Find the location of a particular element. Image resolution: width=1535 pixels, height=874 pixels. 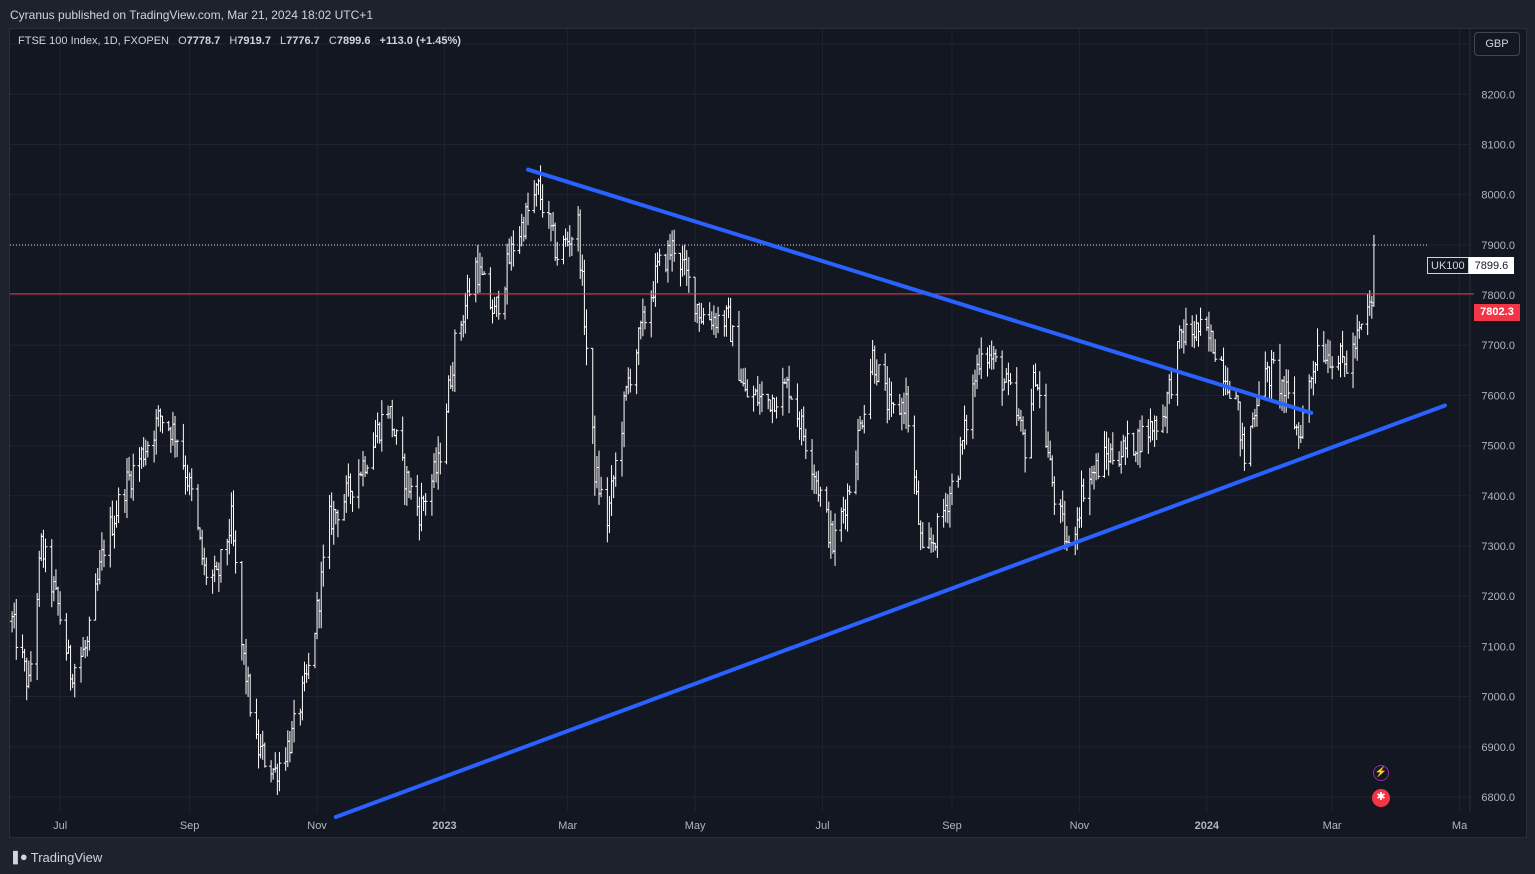

y-tick-label: 8200.0 is located at coordinates (1498, 95).